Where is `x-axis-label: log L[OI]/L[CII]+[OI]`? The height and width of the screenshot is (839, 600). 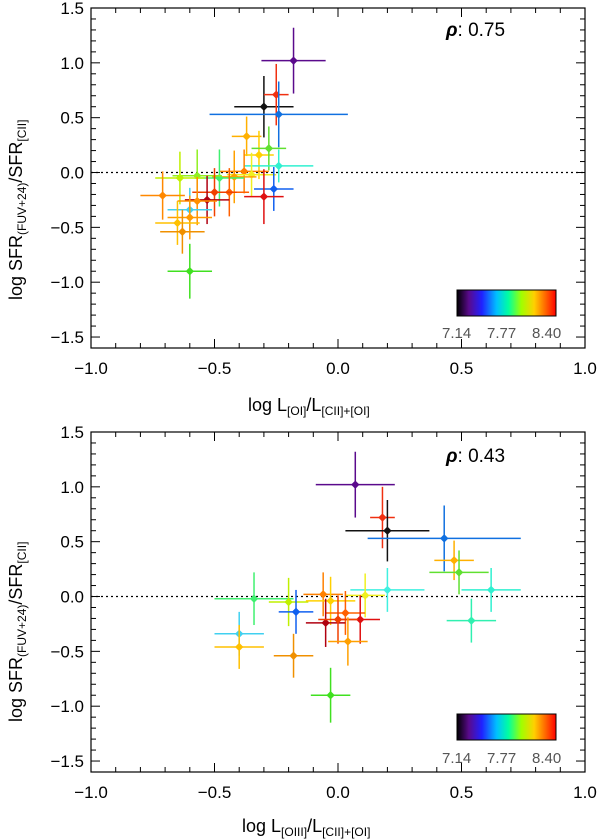 x-axis-label: log L[OI]/L[CII]+[OI] is located at coordinates (309, 406).